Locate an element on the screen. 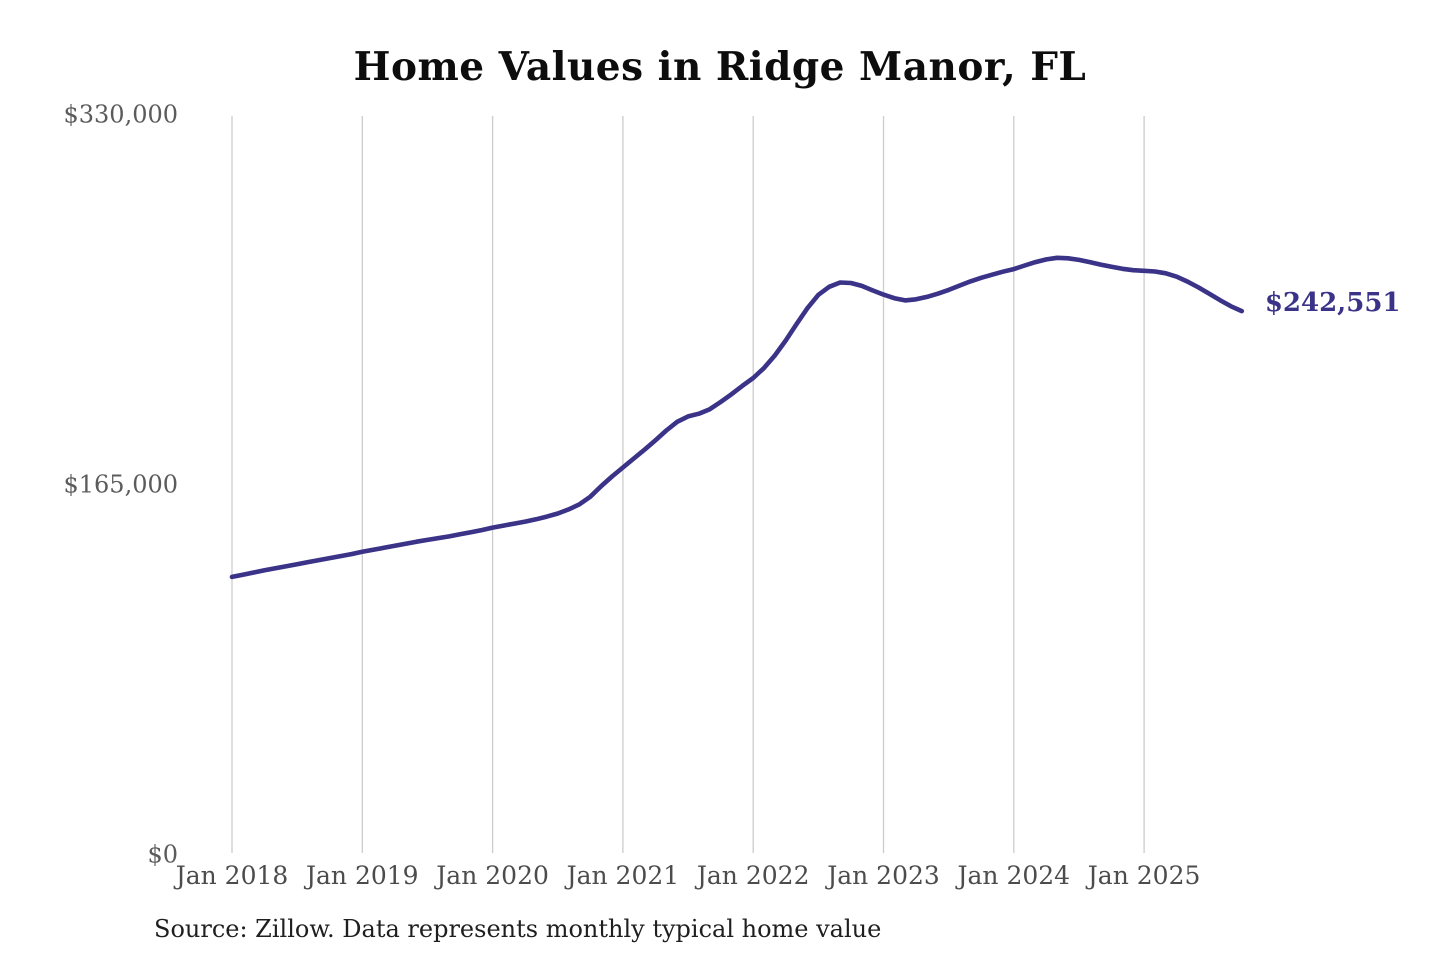 This screenshot has height=960, width=1440. x-axis-tick-jan-2018: Jan 2018 is located at coordinates (232, 875).